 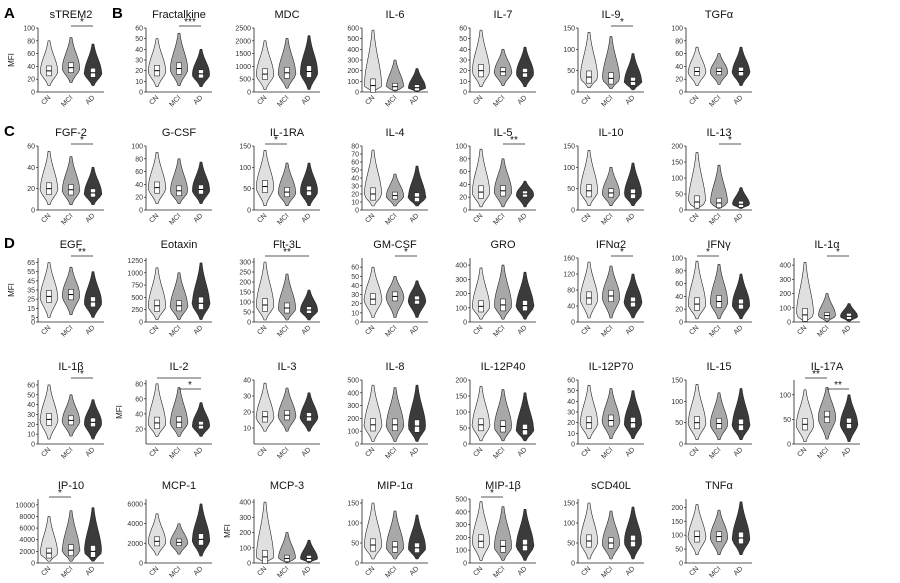 What do you see at coordinates (286, 15) in the screenshot?
I see `panel-title: MDC` at bounding box center [286, 15].